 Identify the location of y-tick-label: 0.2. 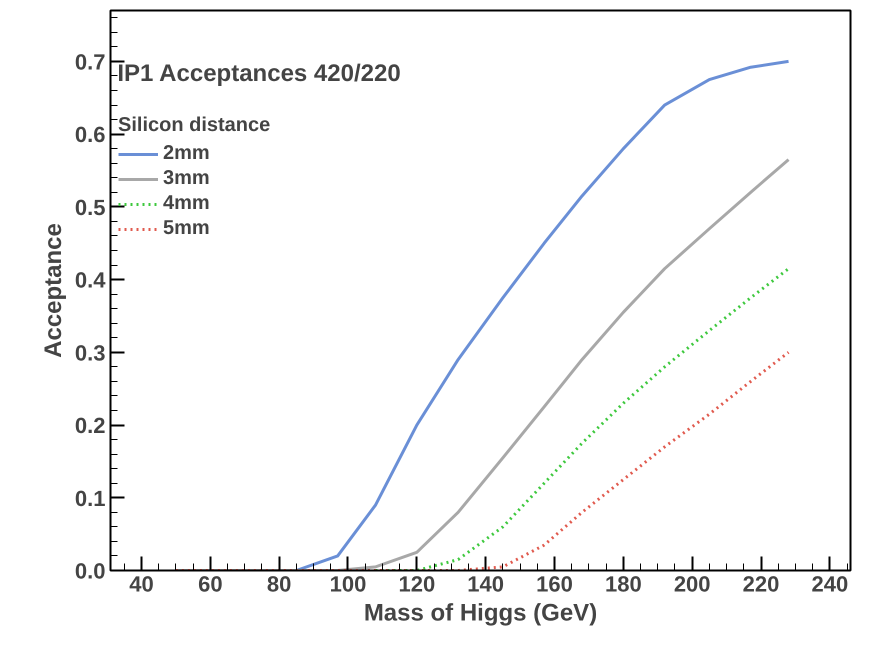
(90, 425).